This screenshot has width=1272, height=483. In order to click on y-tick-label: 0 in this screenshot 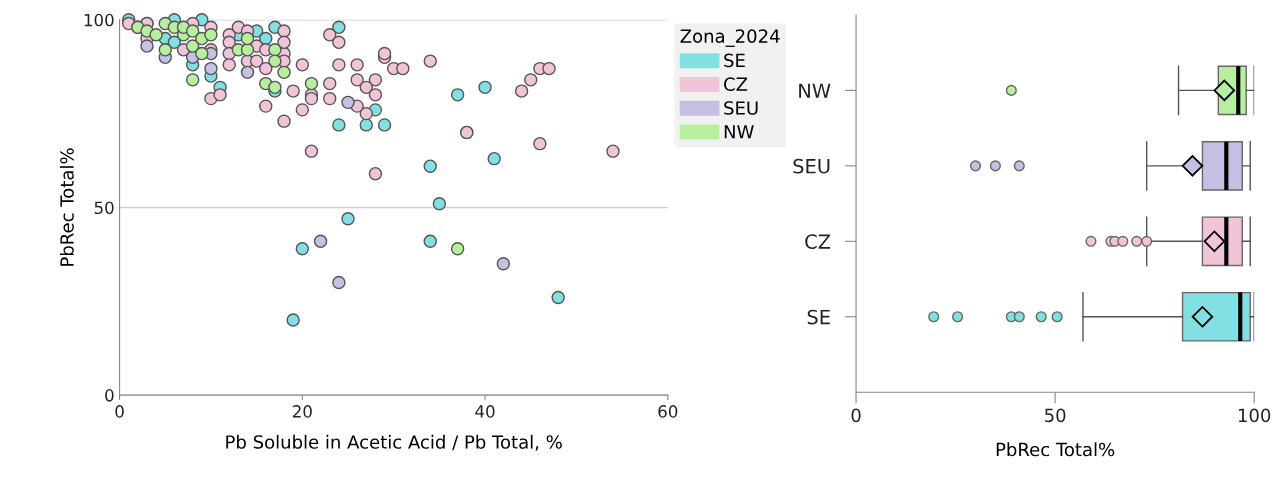, I will do `click(109, 395)`.